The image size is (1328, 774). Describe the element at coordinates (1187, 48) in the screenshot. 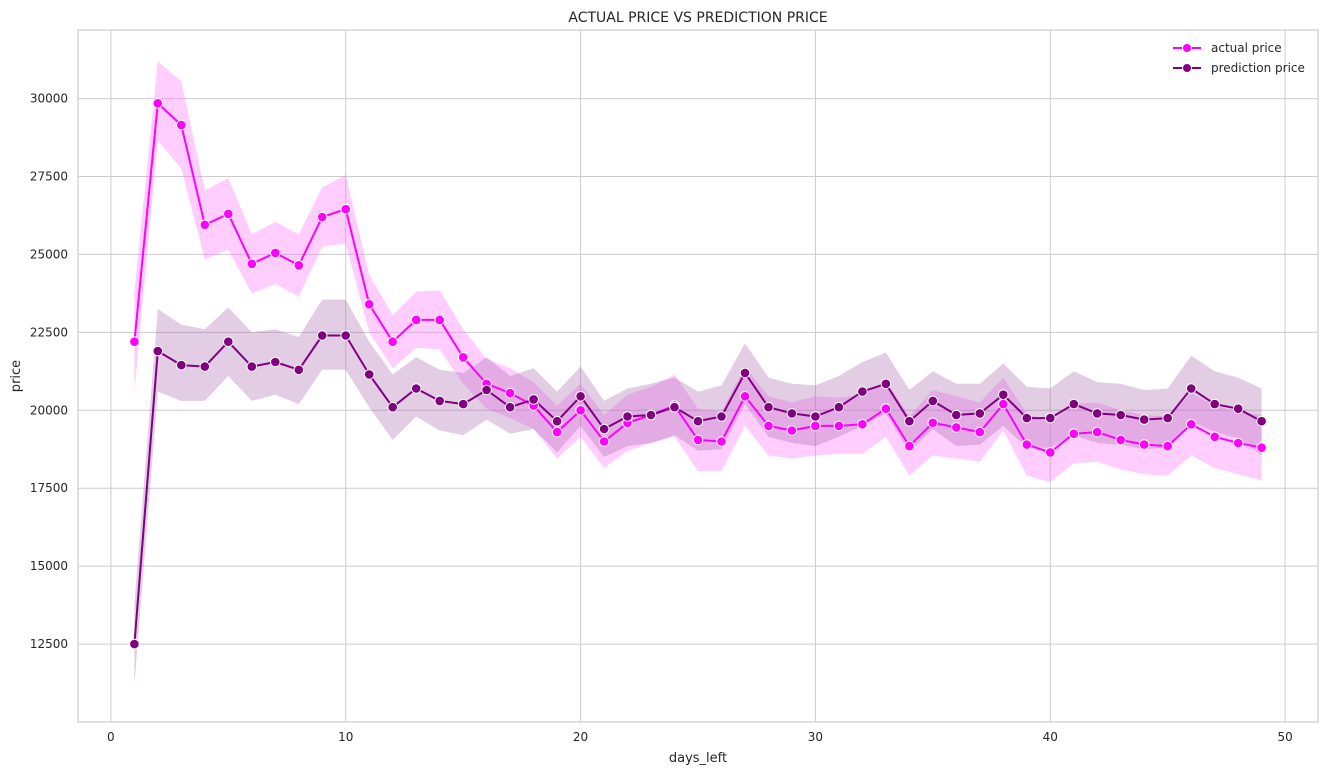

I see `legend-swatch-actual-marker` at that location.